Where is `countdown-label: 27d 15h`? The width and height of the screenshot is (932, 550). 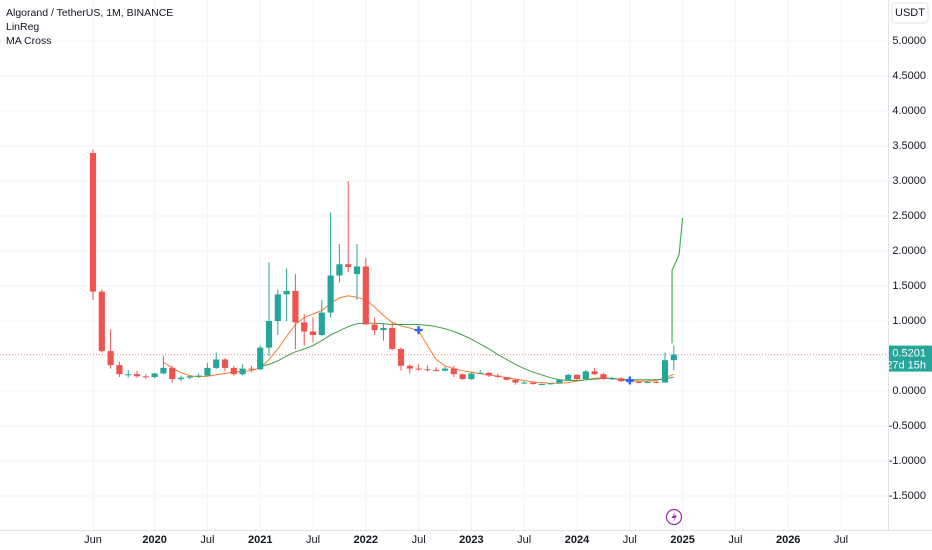
countdown-label: 27d 15h is located at coordinates (906, 365).